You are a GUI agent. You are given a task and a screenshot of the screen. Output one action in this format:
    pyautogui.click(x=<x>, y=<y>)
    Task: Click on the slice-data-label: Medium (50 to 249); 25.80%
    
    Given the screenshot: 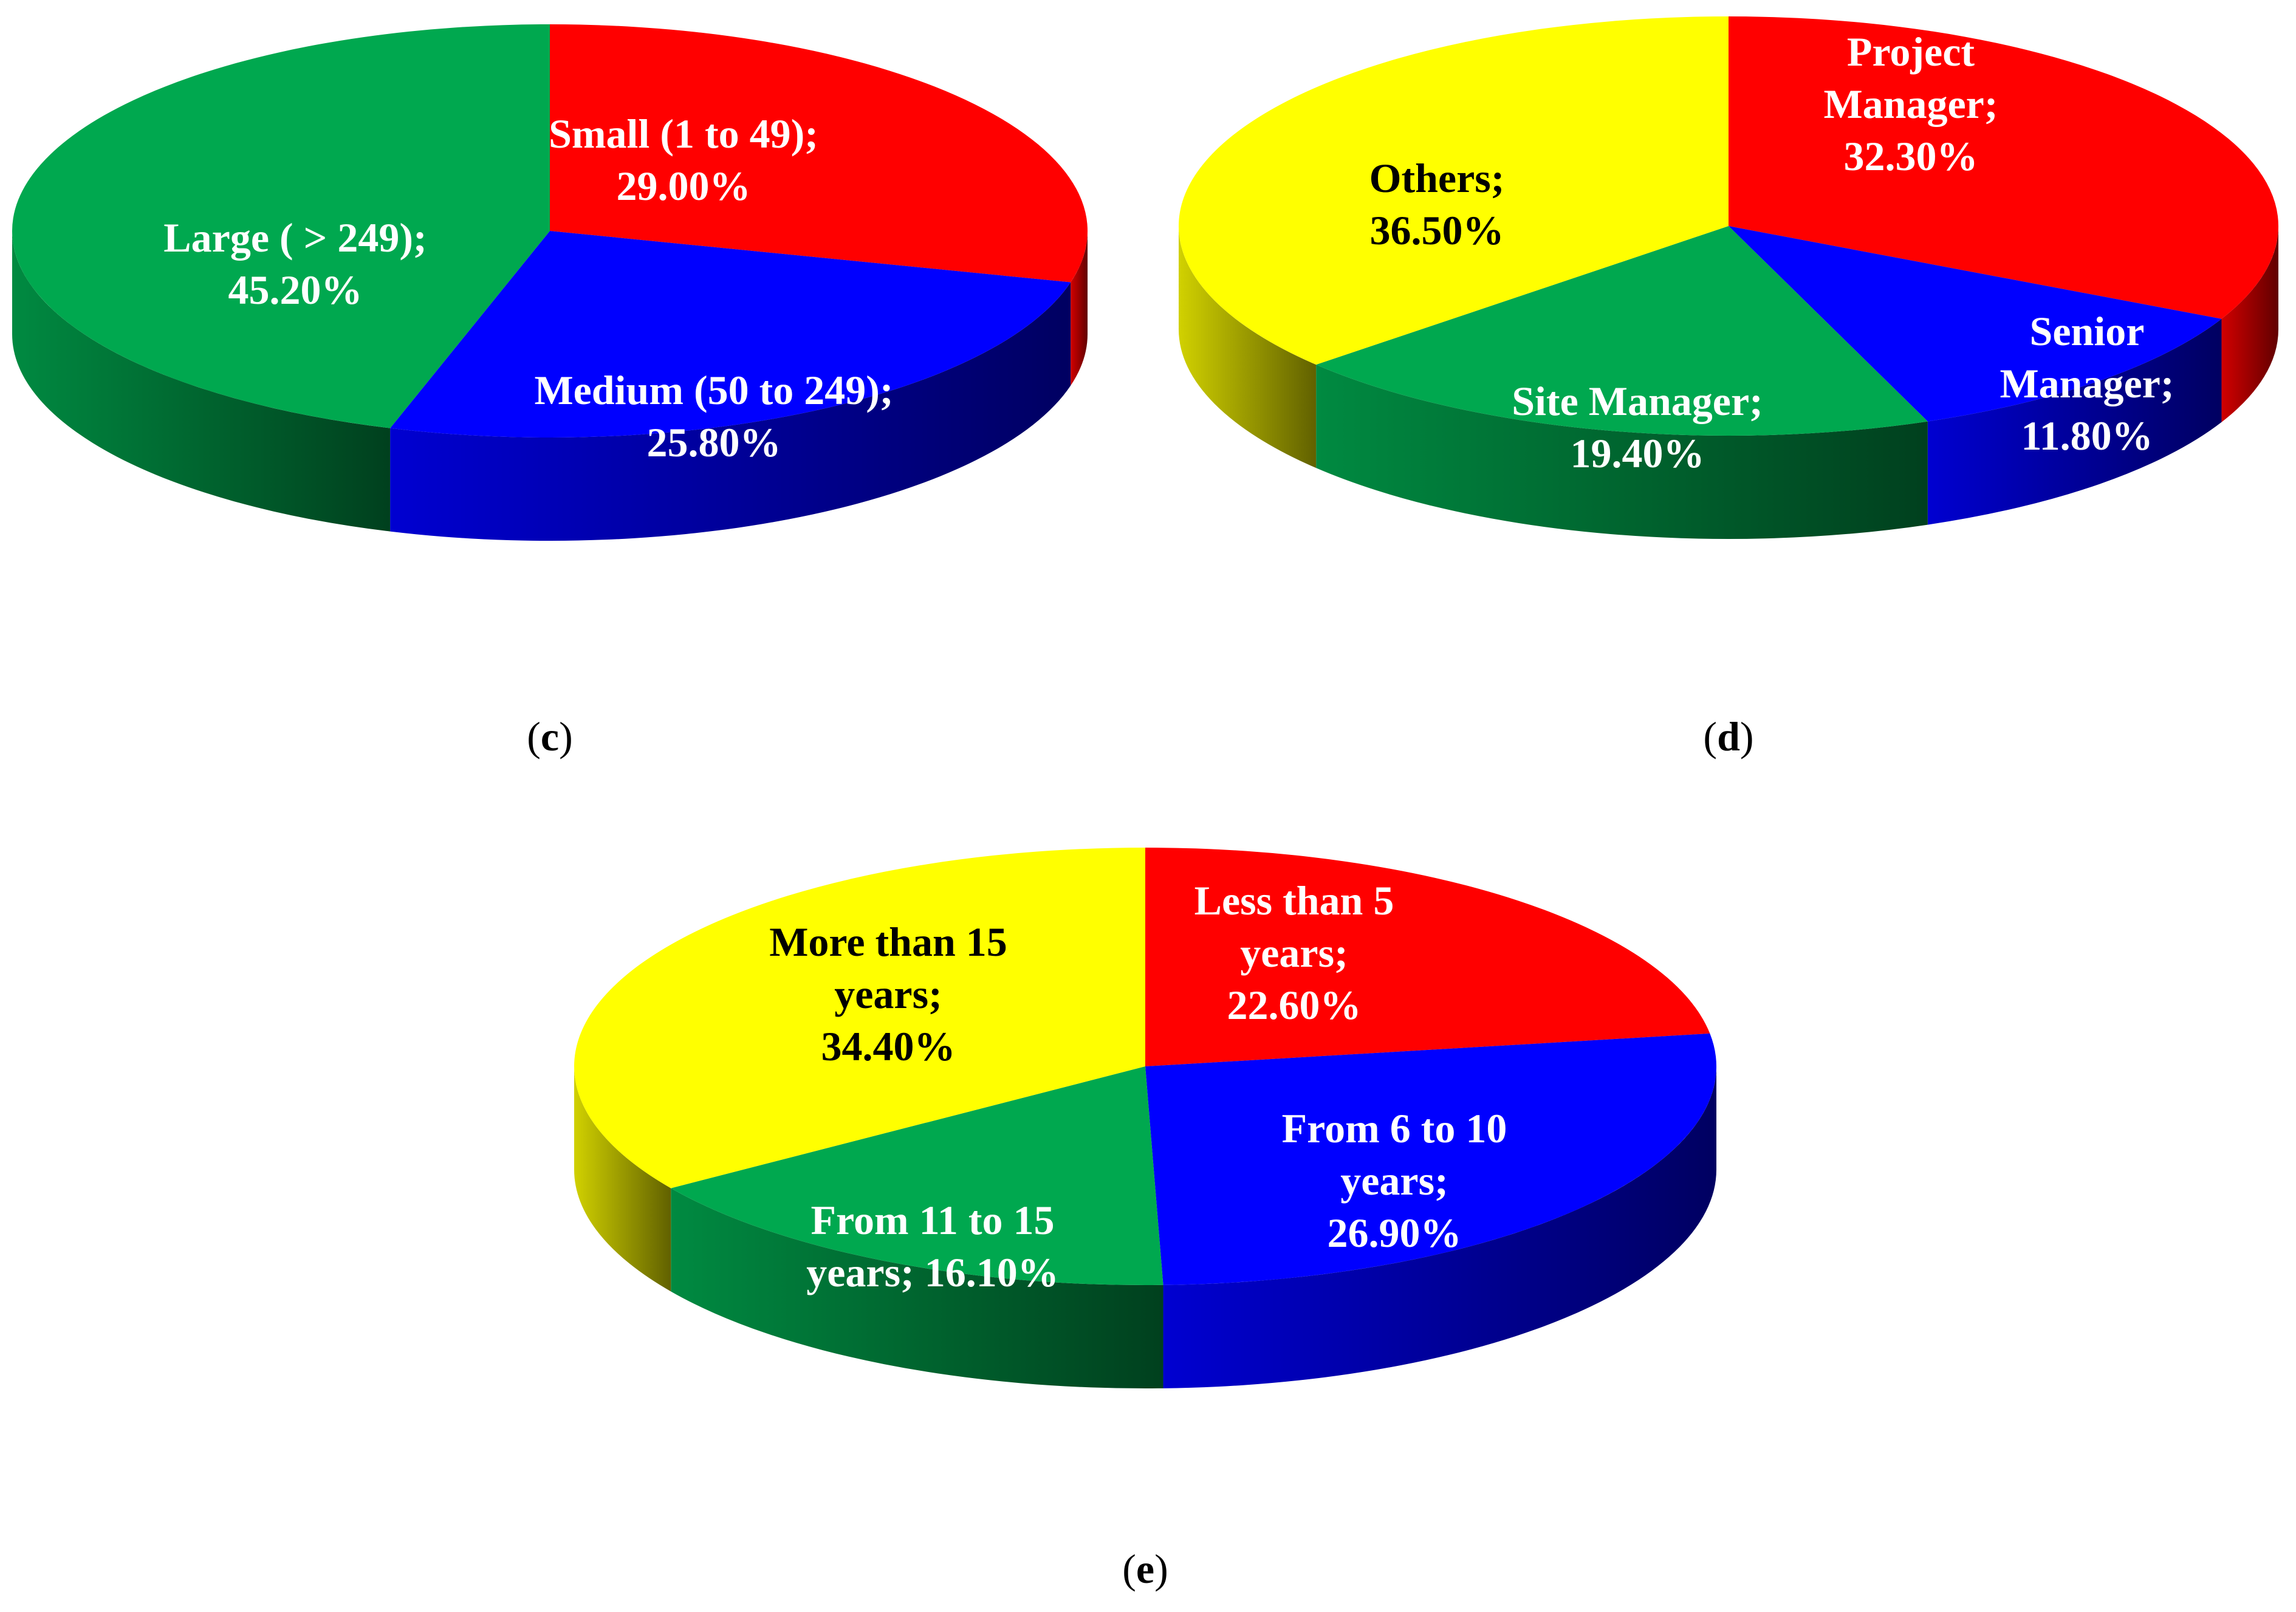 What is the action you would take?
    pyautogui.click(x=714, y=416)
    